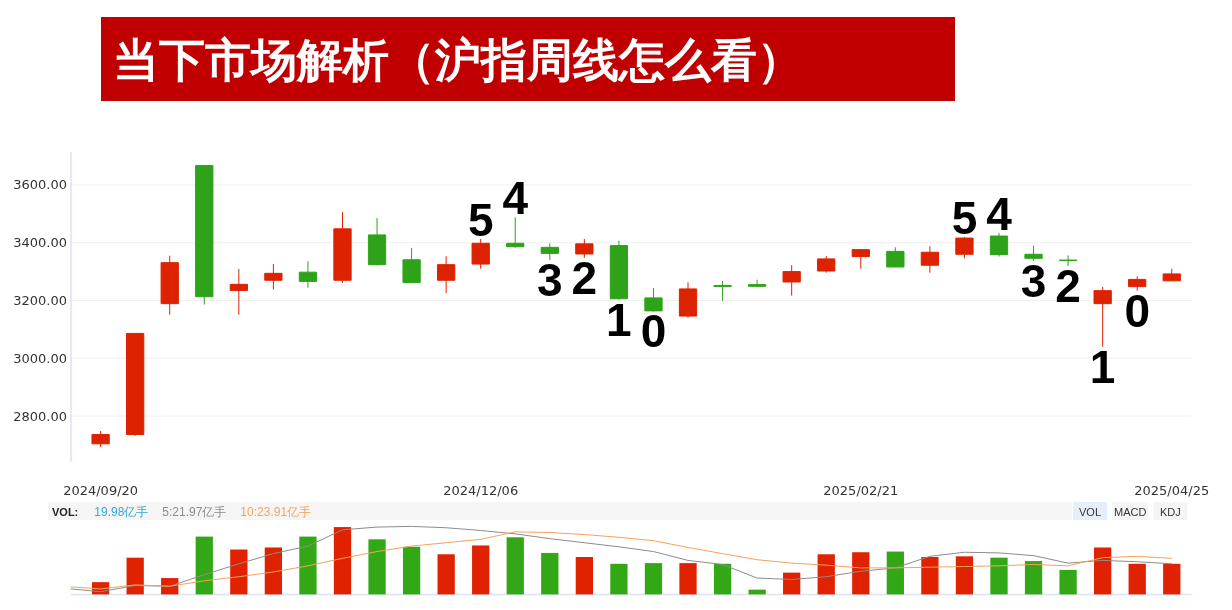  What do you see at coordinates (40, 300) in the screenshot?
I see `y-tick-label: 3200.00` at bounding box center [40, 300].